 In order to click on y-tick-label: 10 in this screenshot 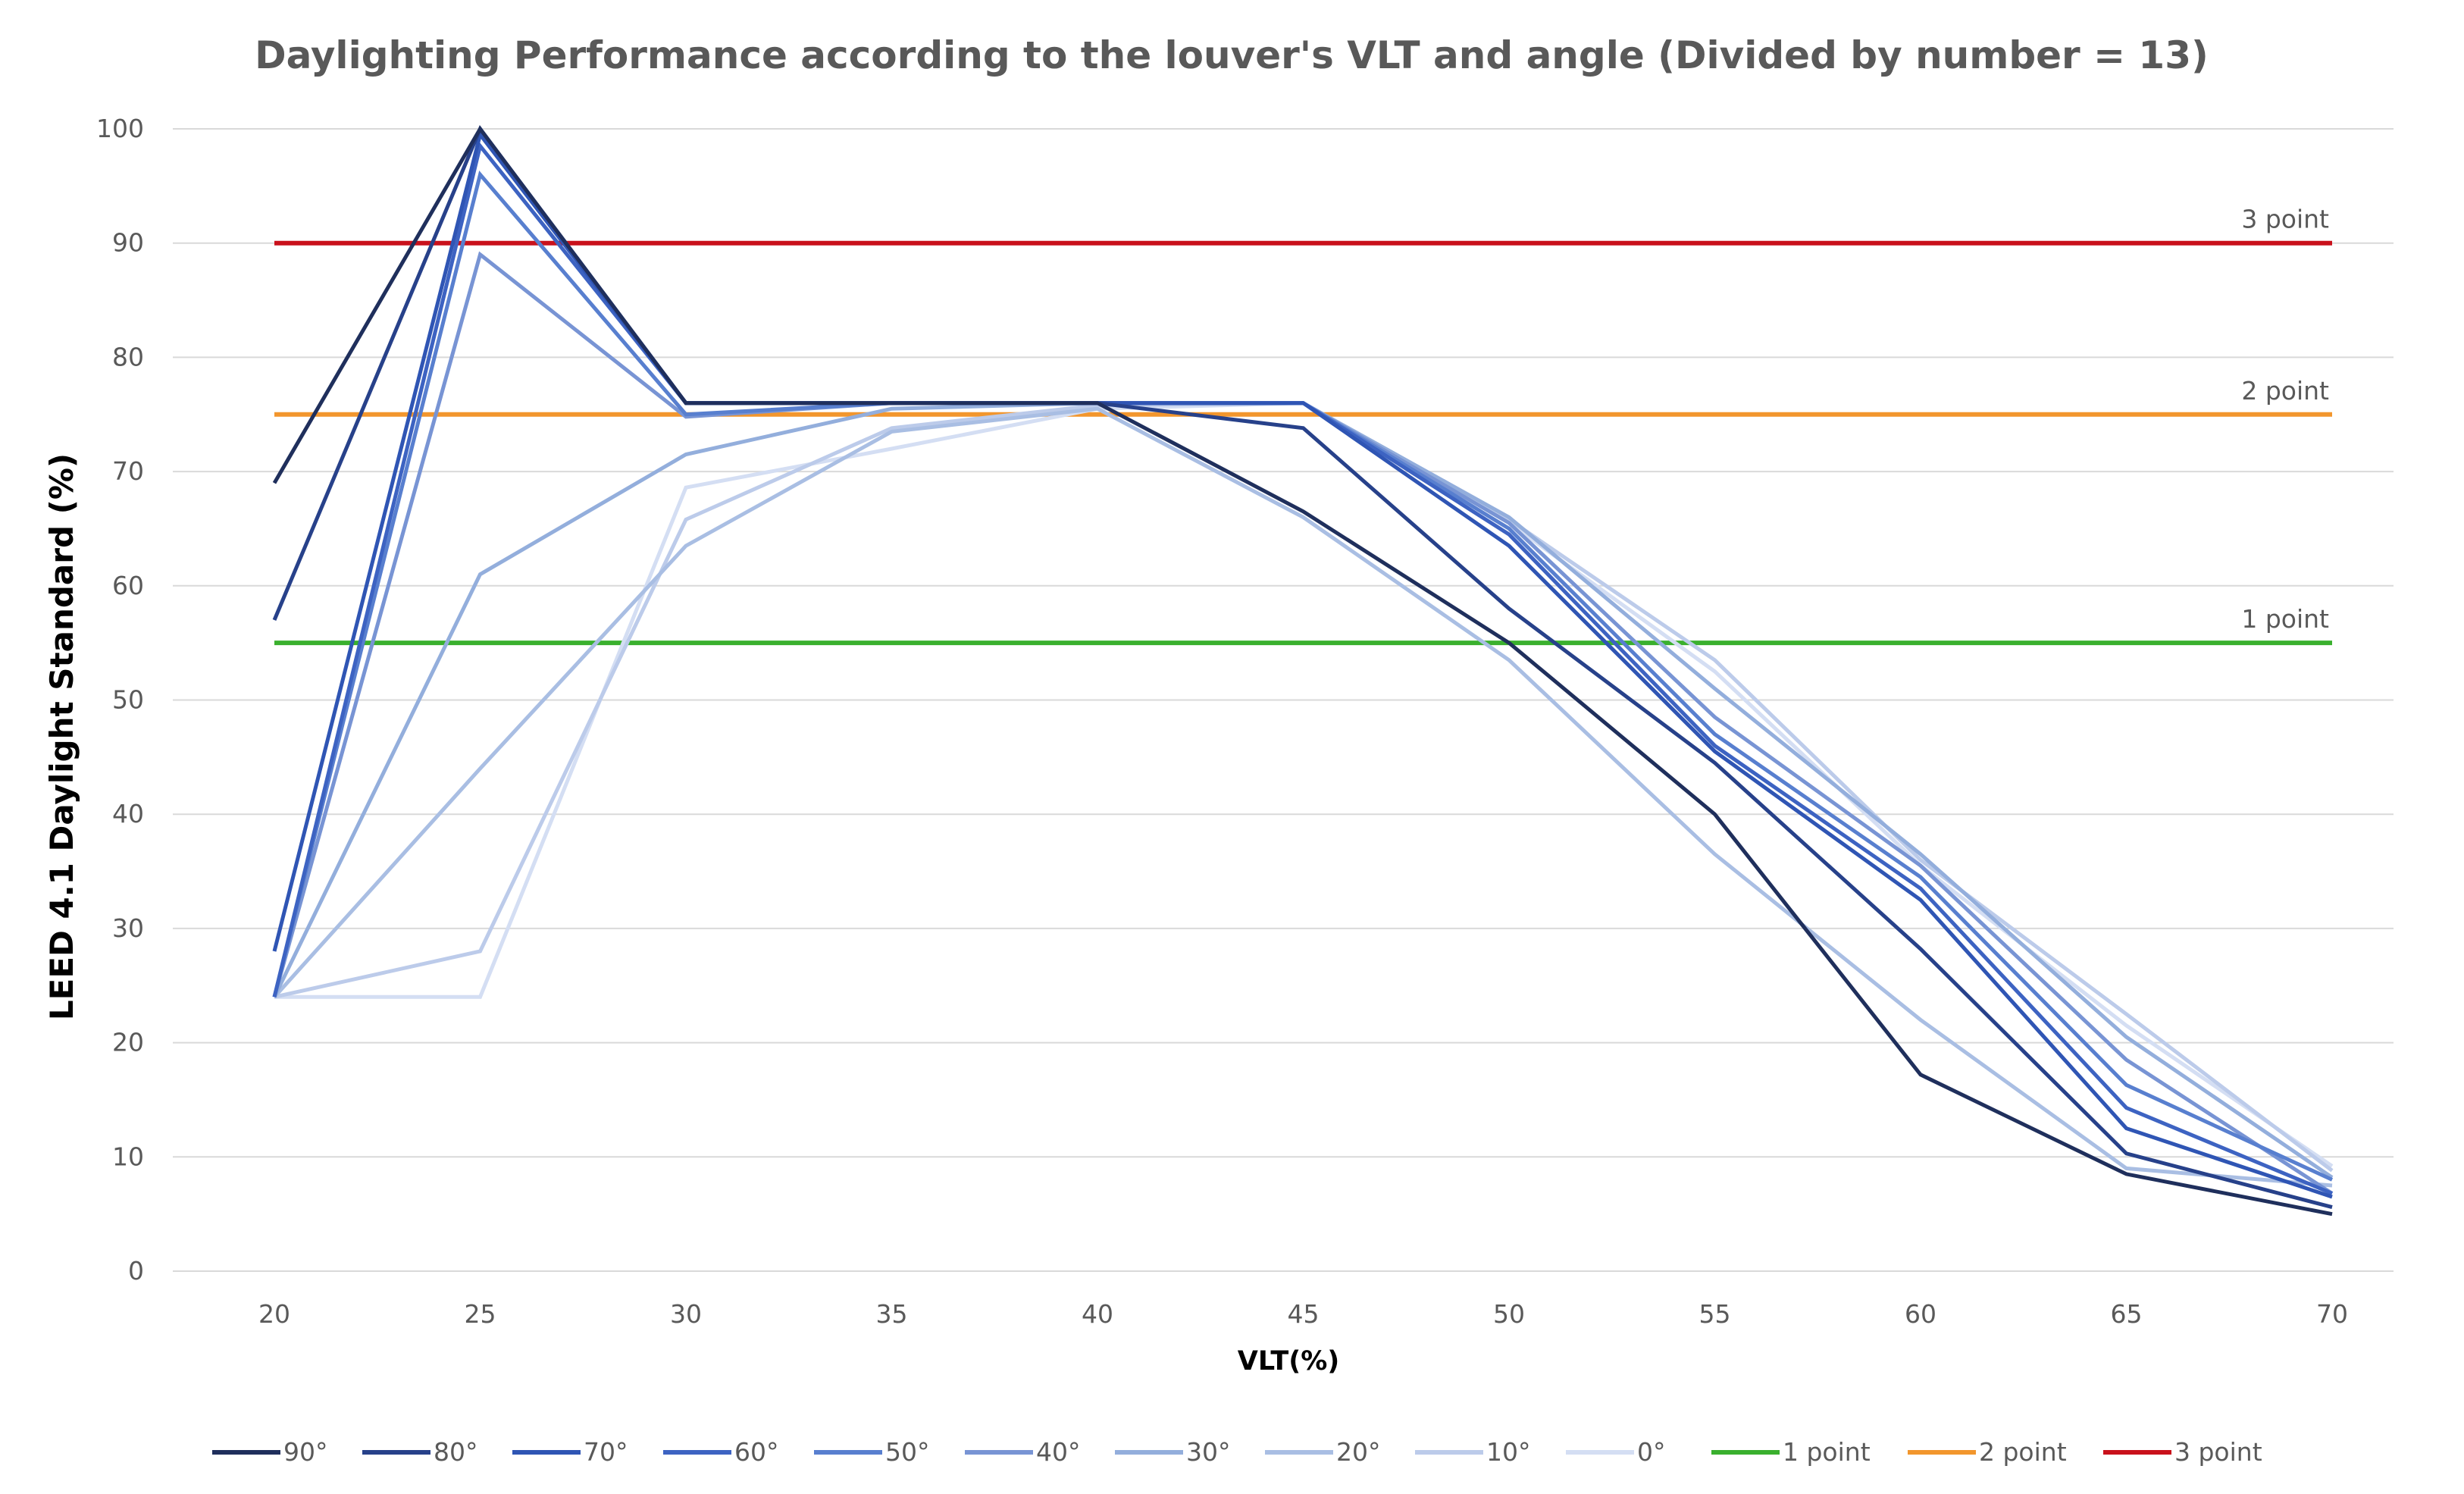, I will do `click(128, 1156)`.